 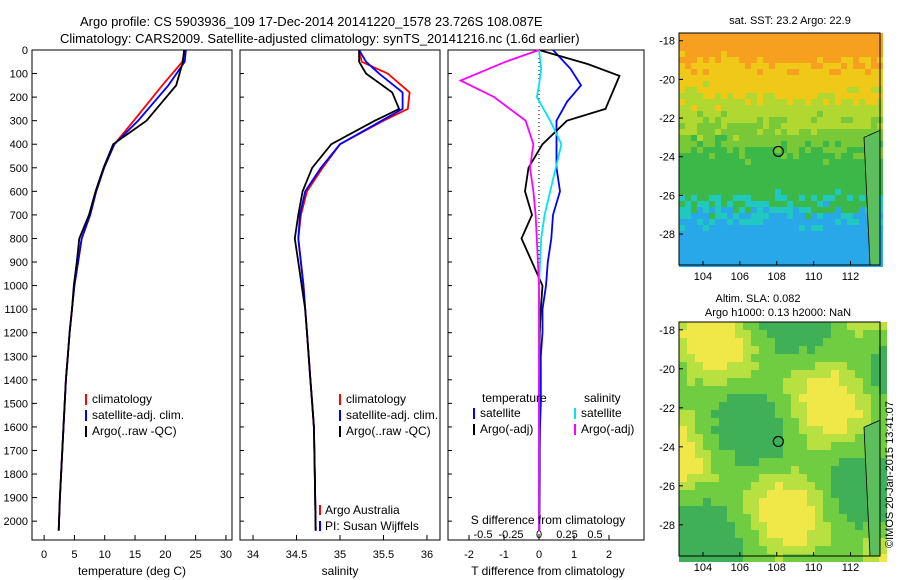 I want to click on legend-label-0: climatology, so click(x=122, y=399).